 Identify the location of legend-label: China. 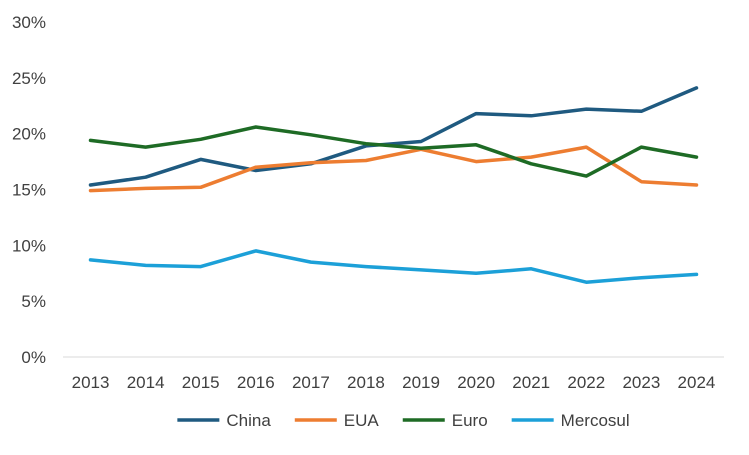
(248, 420).